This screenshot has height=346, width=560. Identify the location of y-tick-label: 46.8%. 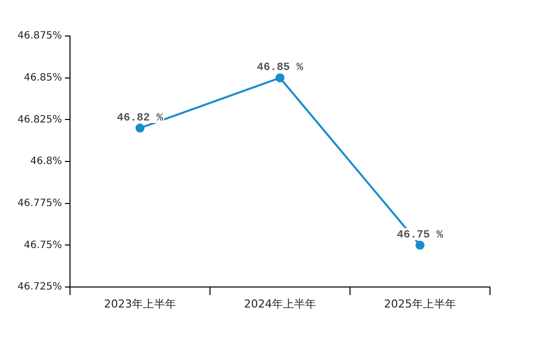
(46, 162).